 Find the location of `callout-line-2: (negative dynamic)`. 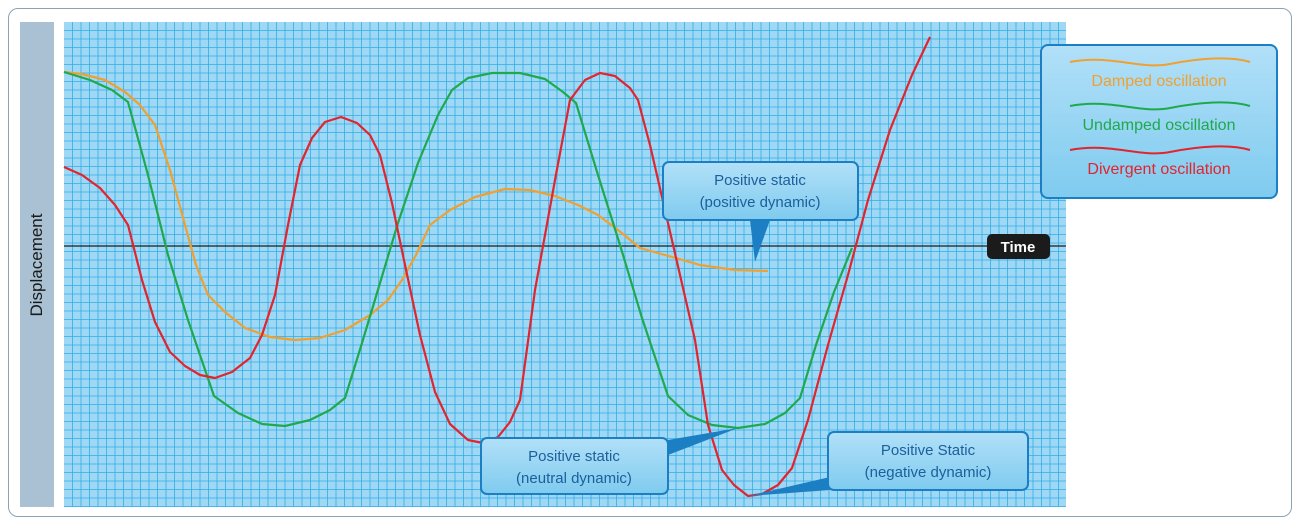

callout-line-2: (negative dynamic) is located at coordinates (928, 472).